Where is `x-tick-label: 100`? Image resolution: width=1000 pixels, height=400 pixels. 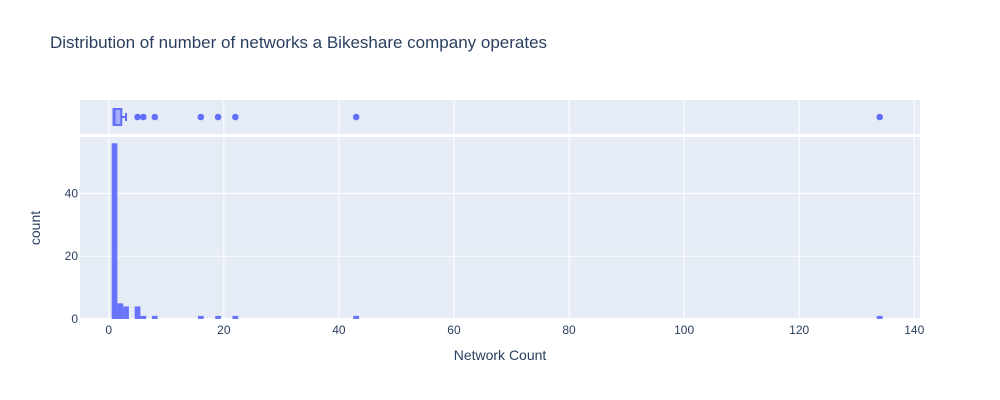
x-tick-label: 100 is located at coordinates (684, 330).